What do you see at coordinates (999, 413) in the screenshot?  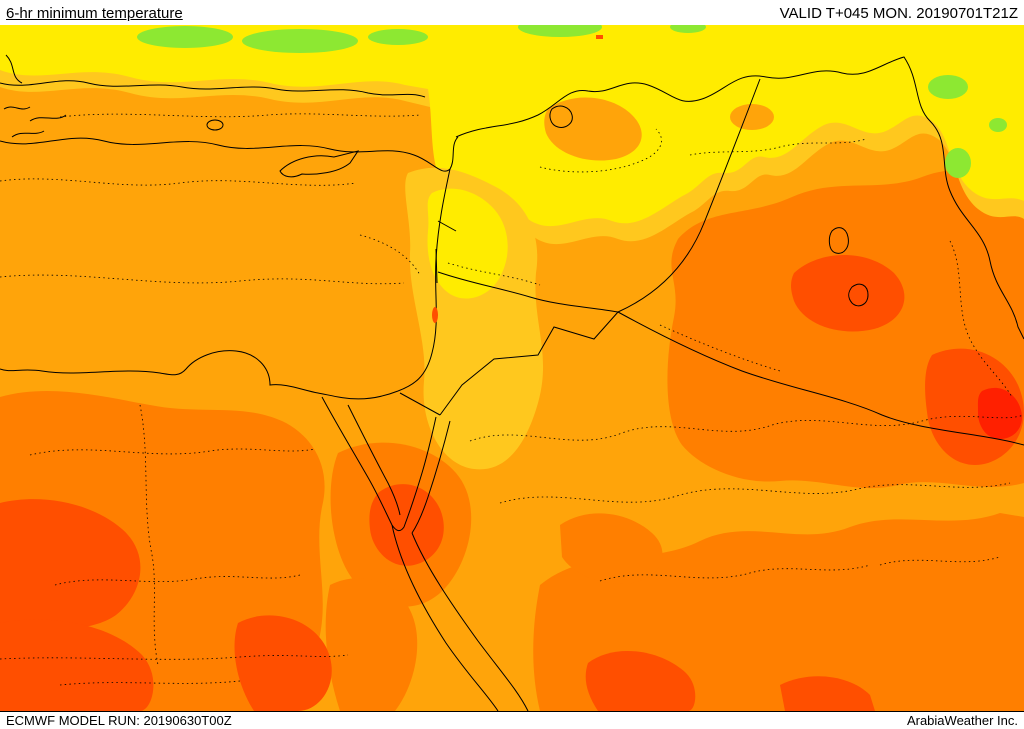 I see `temp-fill-red` at bounding box center [999, 413].